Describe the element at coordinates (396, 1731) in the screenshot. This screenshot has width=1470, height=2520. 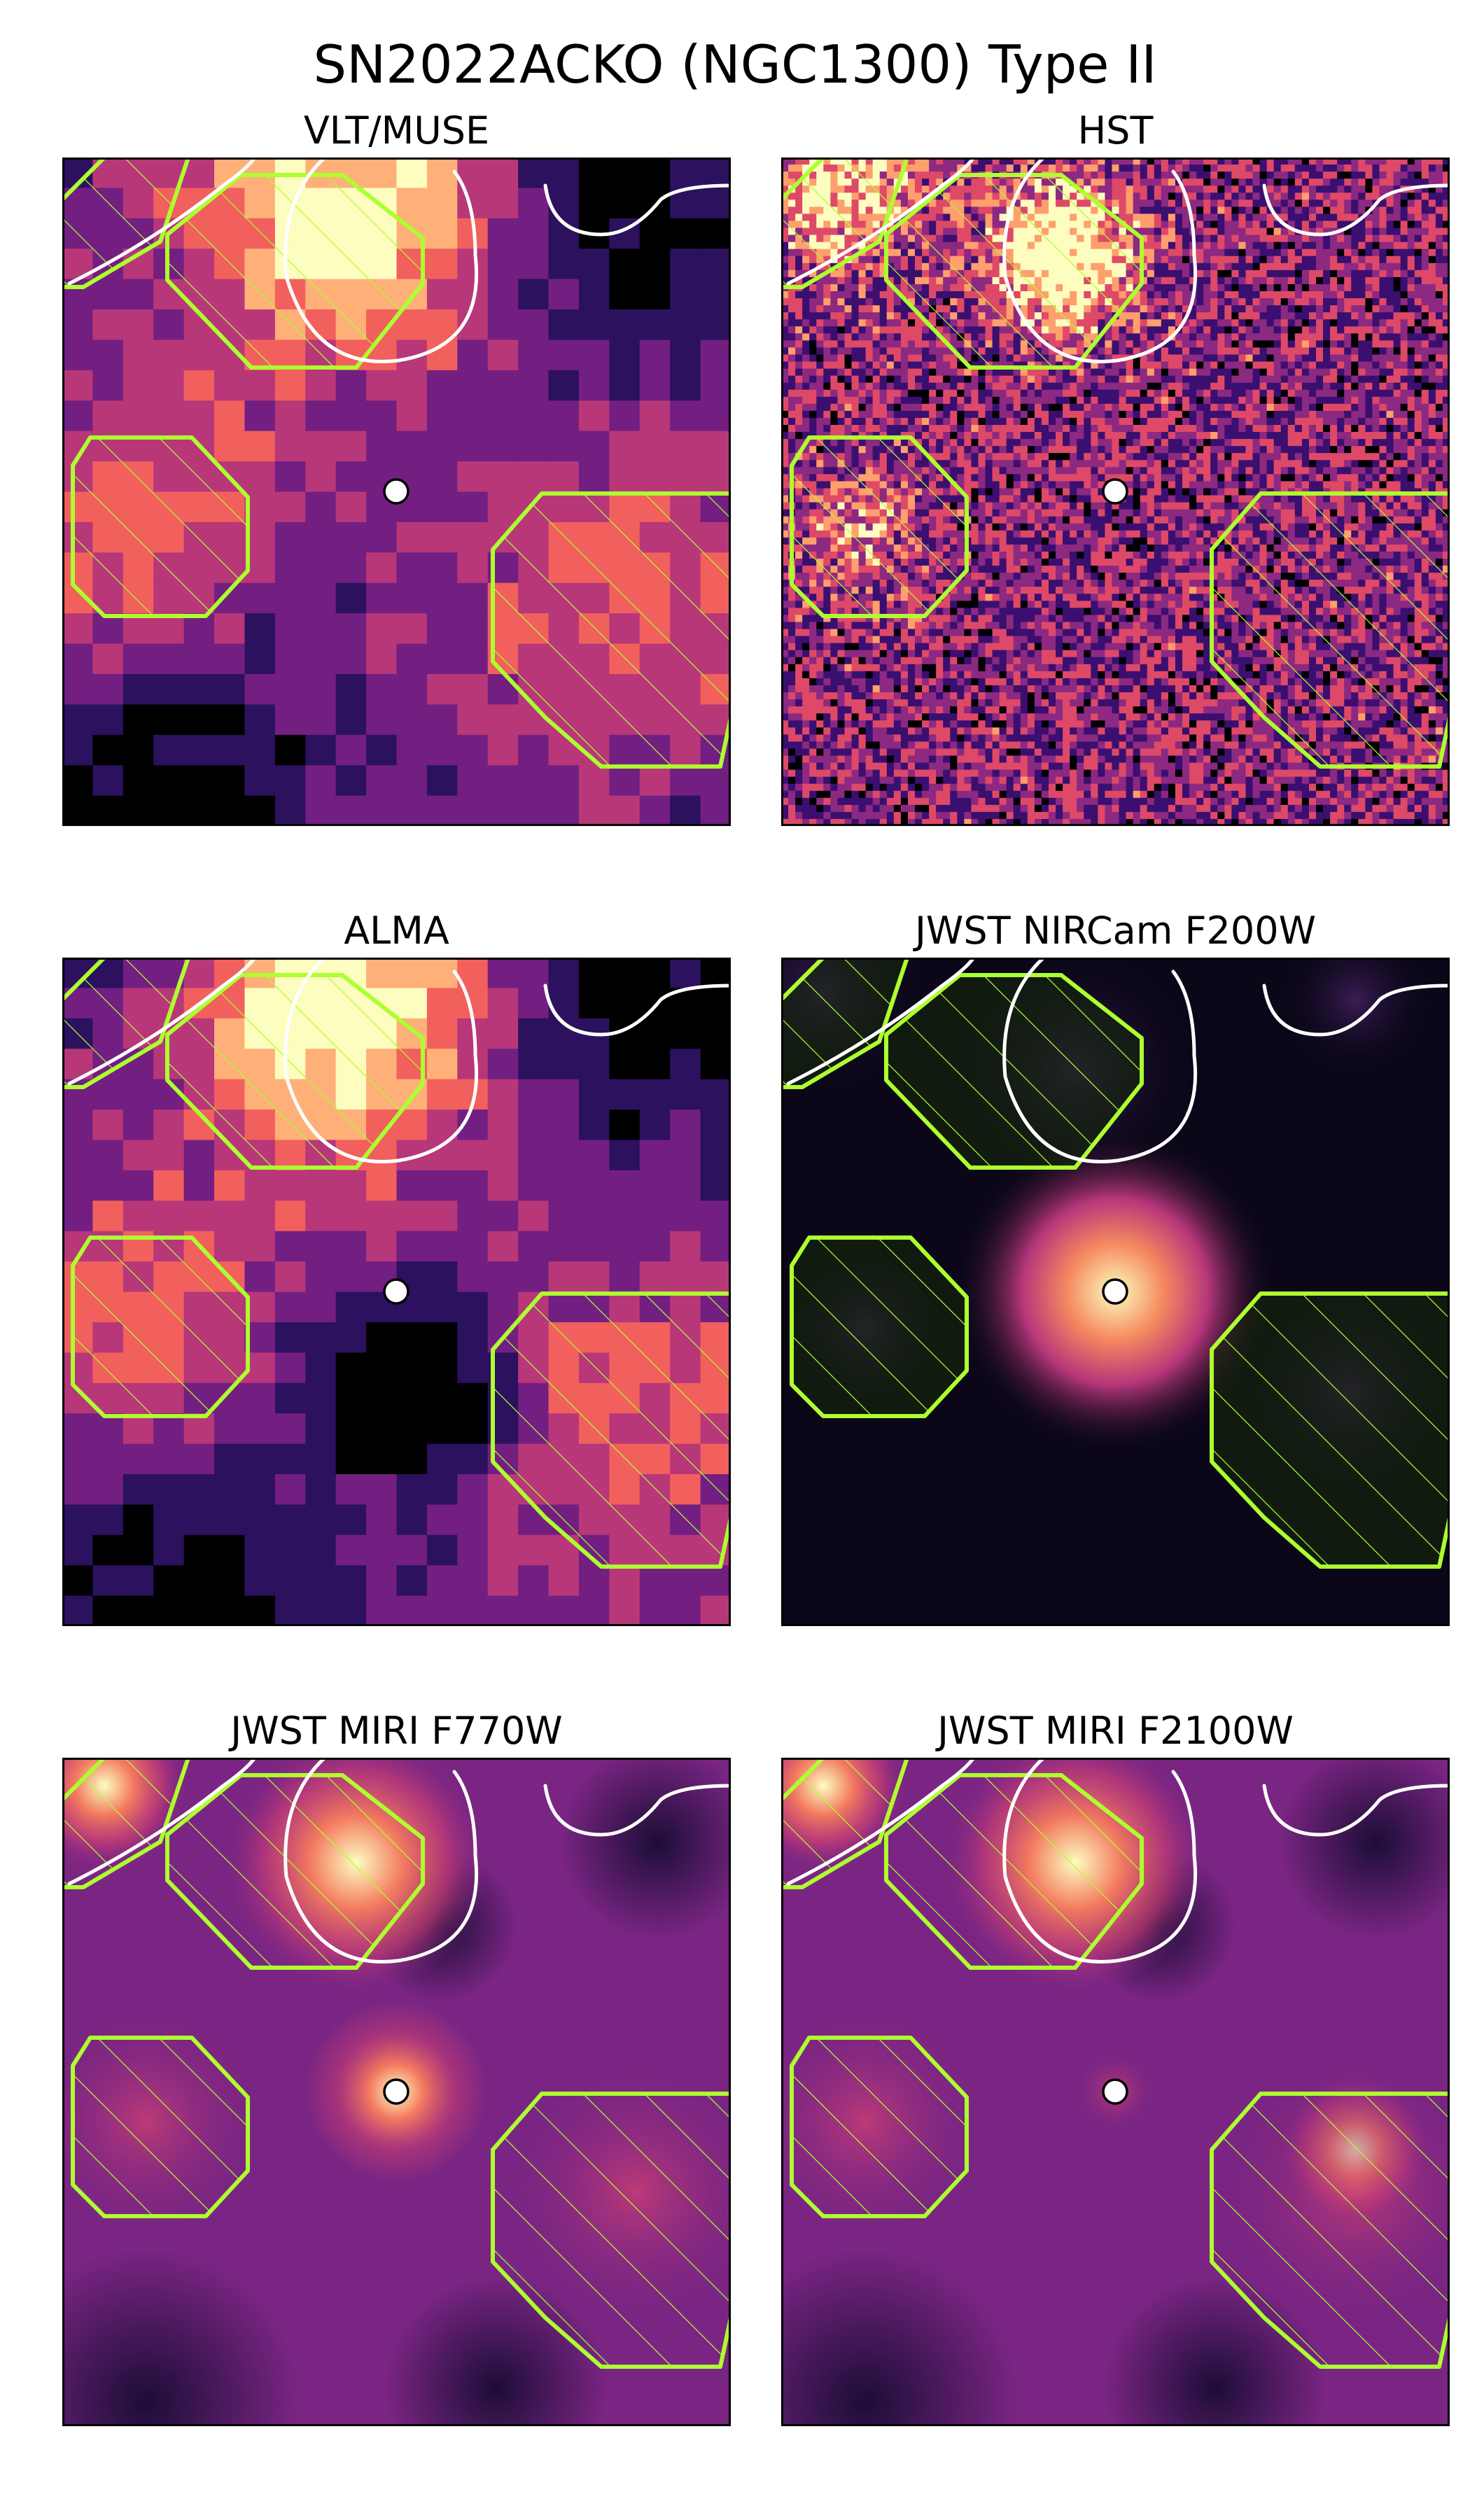
I see `panel-title: JWST MIRI F770W` at that location.